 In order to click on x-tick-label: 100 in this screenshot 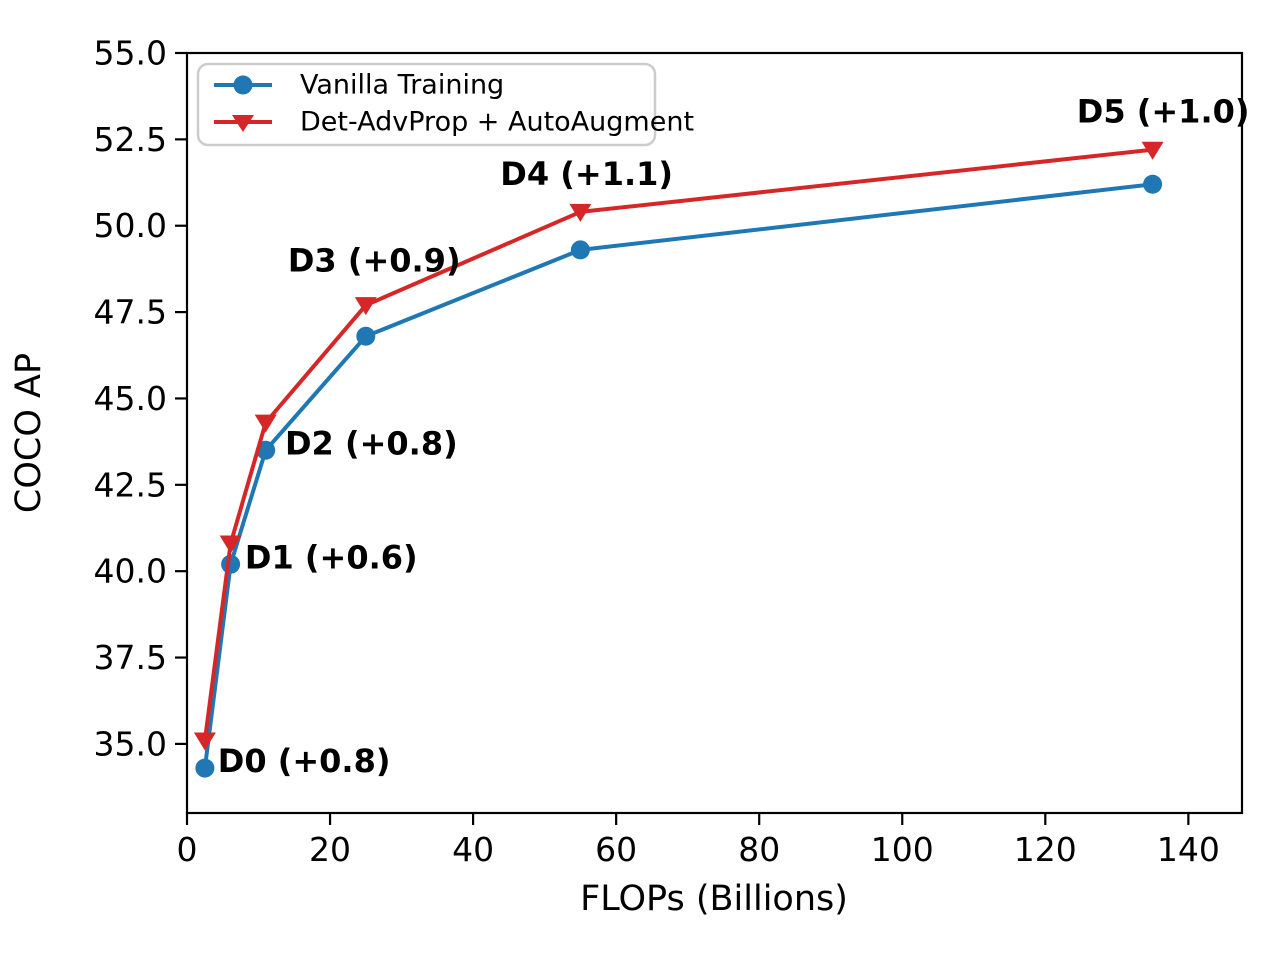, I will do `click(902, 849)`.